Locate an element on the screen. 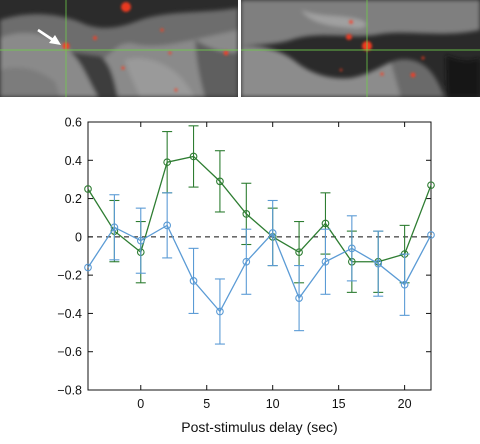 The height and width of the screenshot is (444, 480). y-tick-label: 0.4 is located at coordinates (73, 161).